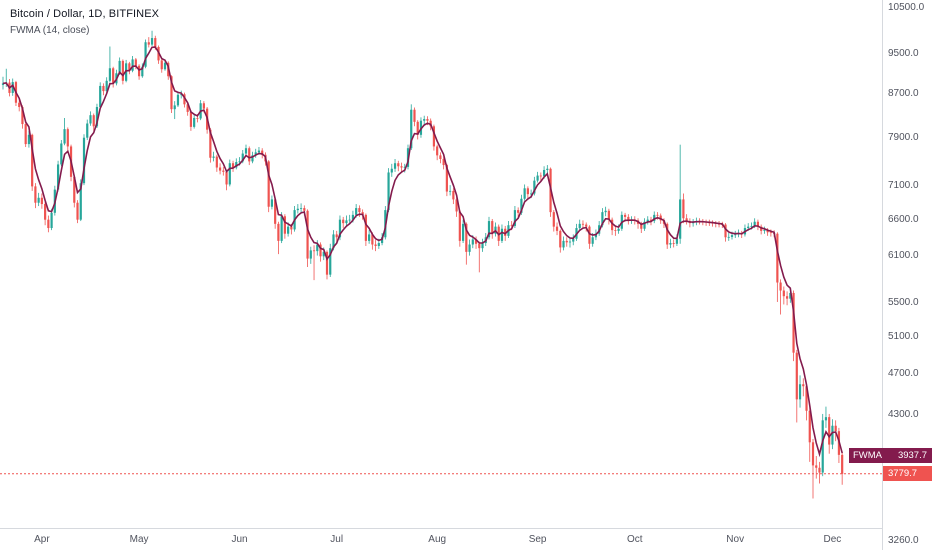 This screenshot has height=550, width=932. Describe the element at coordinates (139, 539) in the screenshot. I see `time-tick-label: May` at that location.